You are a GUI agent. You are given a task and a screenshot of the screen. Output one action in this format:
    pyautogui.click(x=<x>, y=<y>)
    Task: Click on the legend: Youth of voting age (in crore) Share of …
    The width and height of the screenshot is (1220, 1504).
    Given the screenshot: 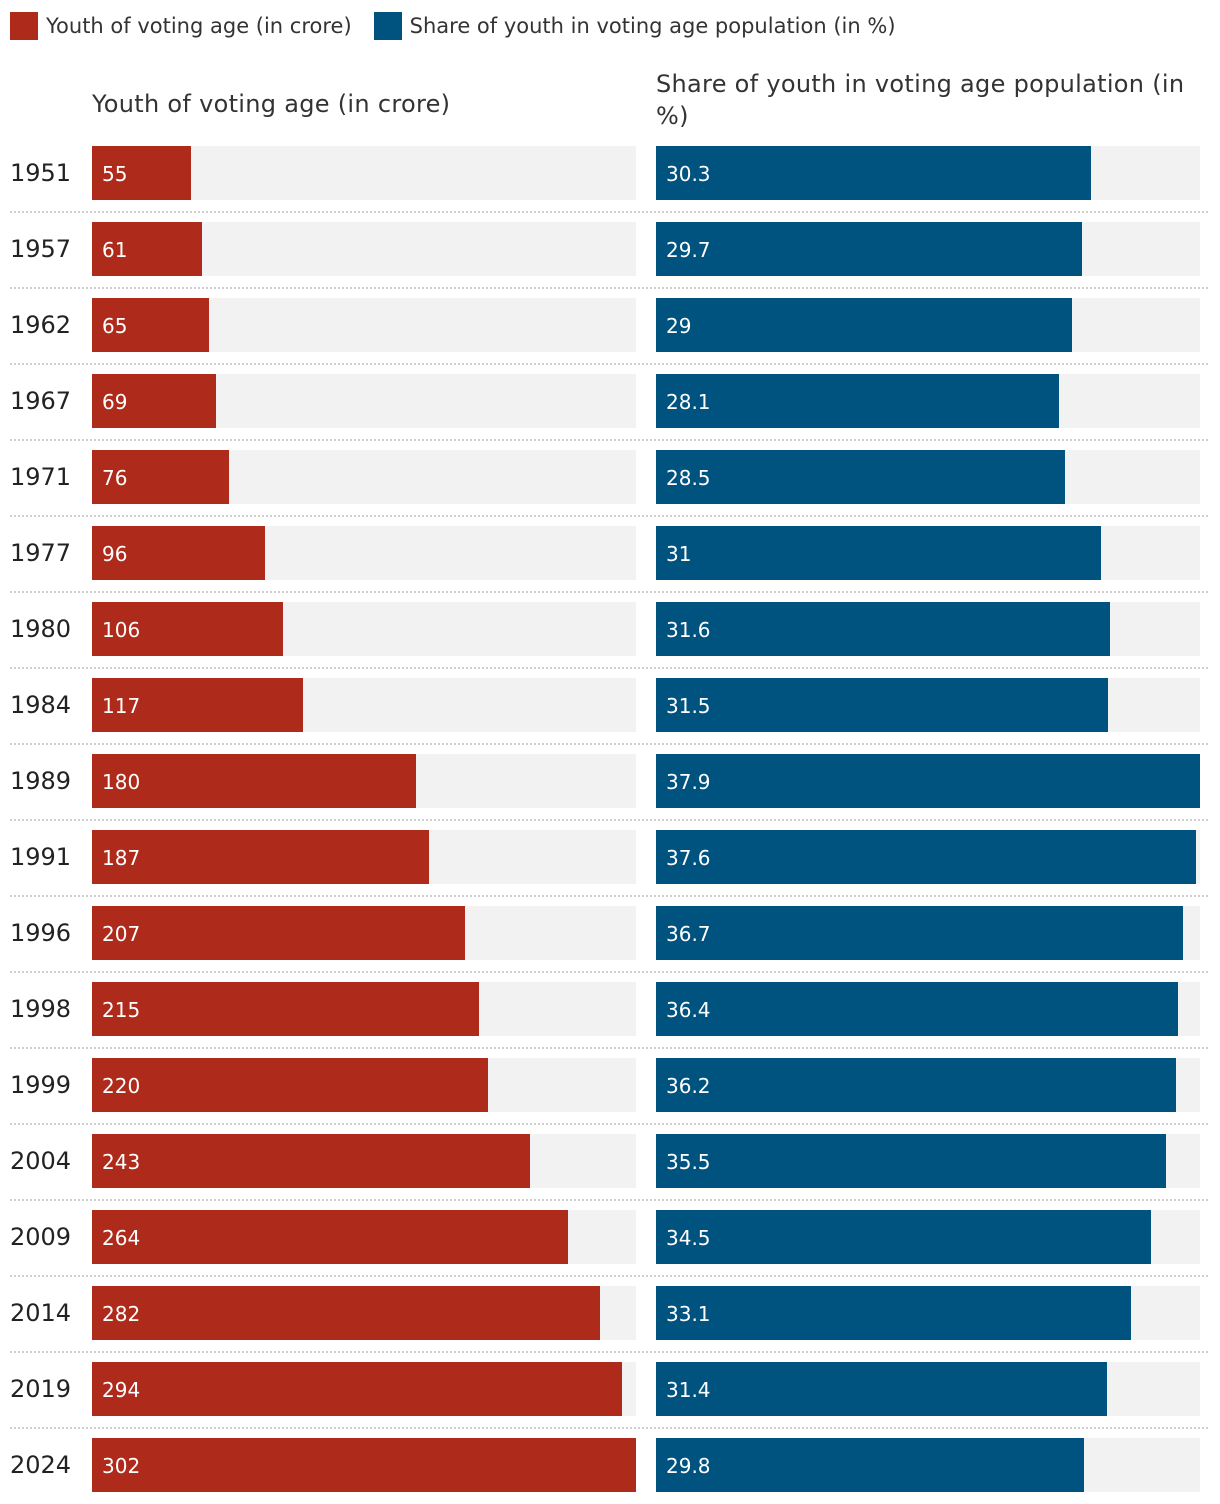 What is the action you would take?
    pyautogui.click(x=464, y=26)
    